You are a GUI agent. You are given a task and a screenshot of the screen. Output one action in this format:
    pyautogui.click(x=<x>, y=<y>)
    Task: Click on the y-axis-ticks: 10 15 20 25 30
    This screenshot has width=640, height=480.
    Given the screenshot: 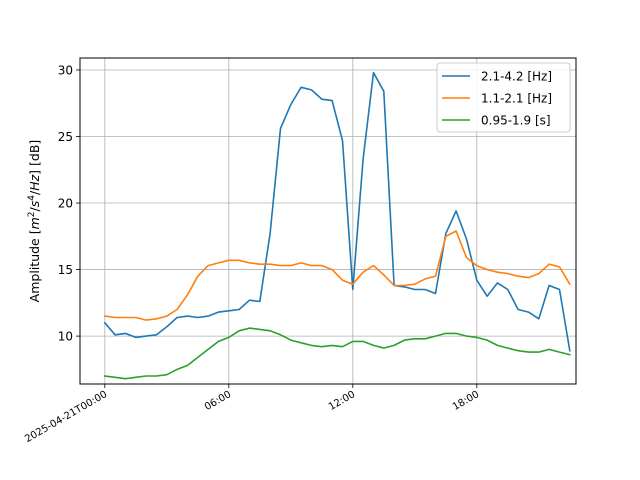 What is the action you would take?
    pyautogui.click(x=69, y=203)
    